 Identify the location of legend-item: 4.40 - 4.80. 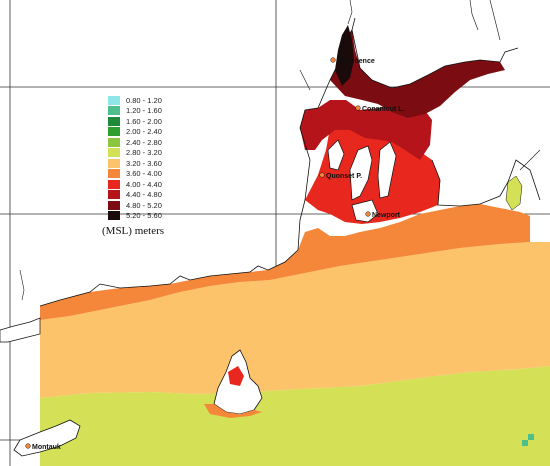
(173, 195).